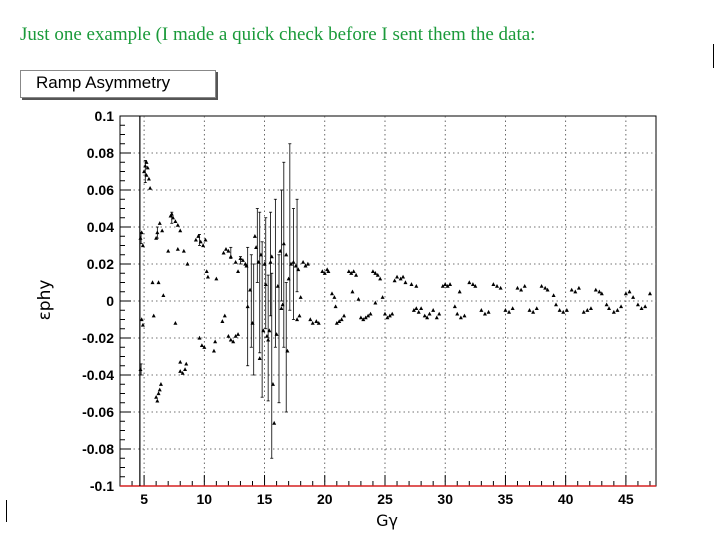 The height and width of the screenshot is (540, 720). Describe the element at coordinates (118, 84) in the screenshot. I see `plot-title-box` at that location.